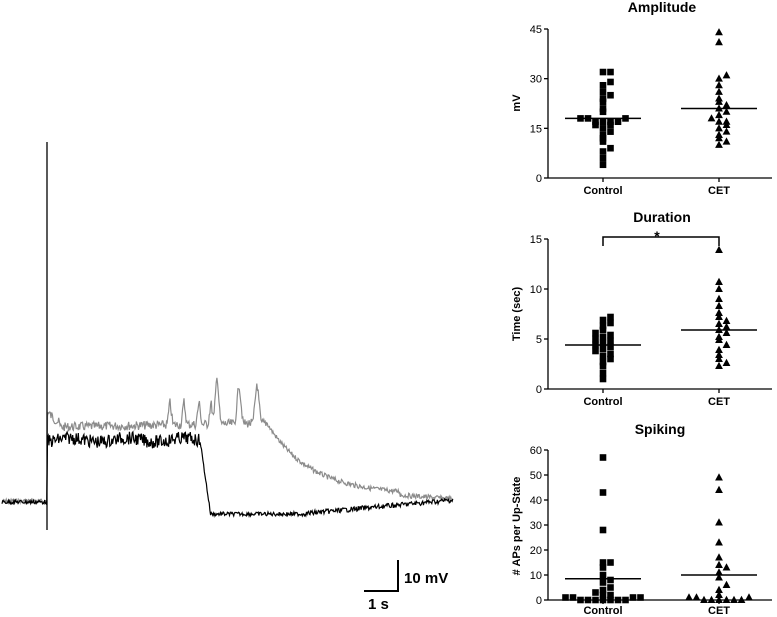 This screenshot has width=777, height=617. Describe the element at coordinates (719, 191) in the screenshot. I see `amplitude-category-cet: CET` at that location.